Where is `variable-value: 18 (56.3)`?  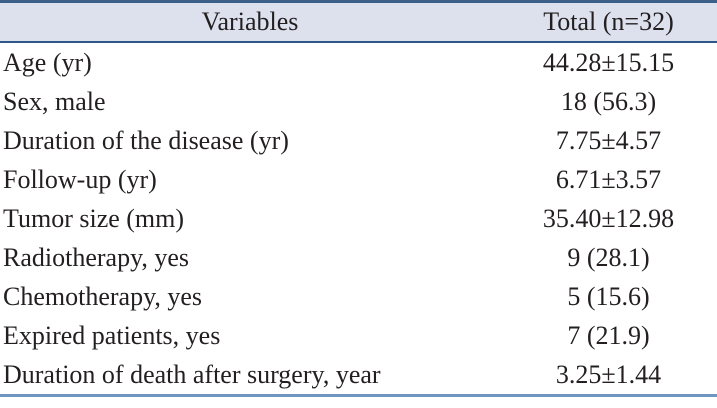
variable-value: 18 (56.3) is located at coordinates (608, 101).